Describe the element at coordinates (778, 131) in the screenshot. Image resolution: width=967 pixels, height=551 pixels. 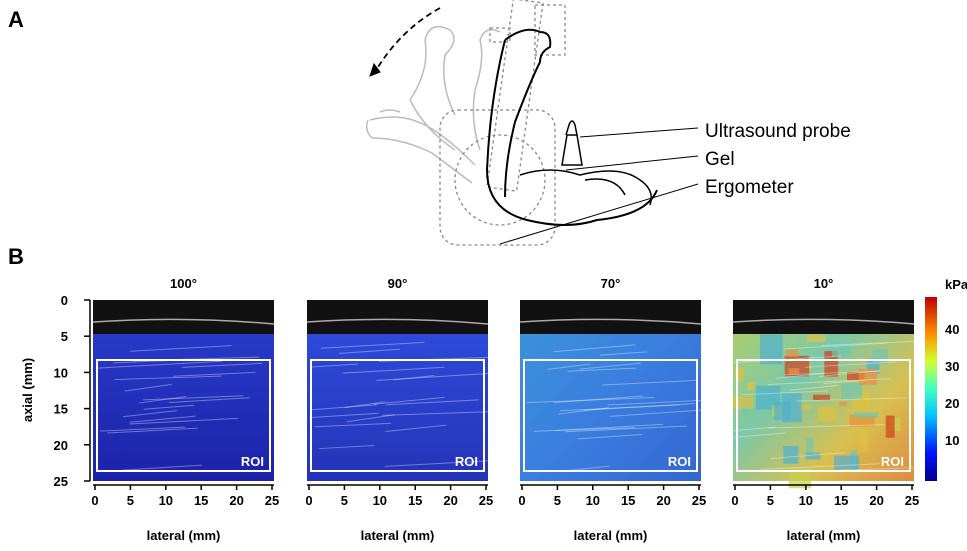
I see `annotation: Ultrasound probe` at that location.